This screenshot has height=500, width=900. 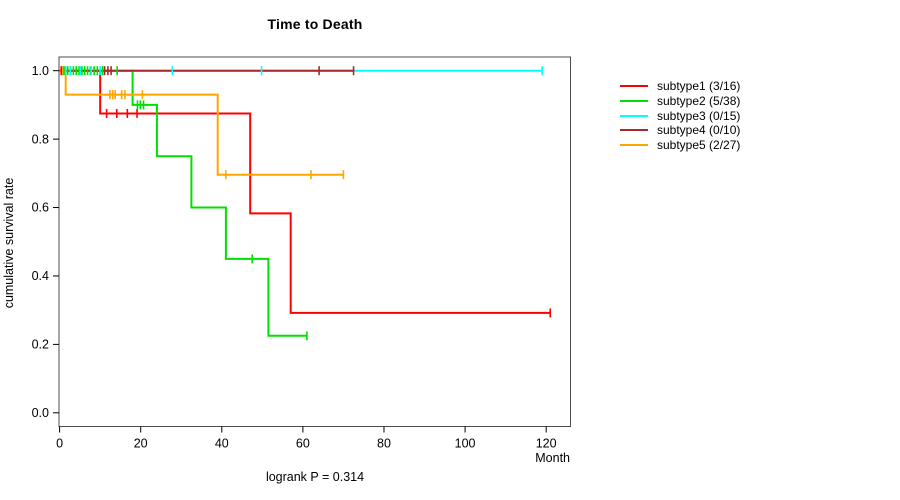 What do you see at coordinates (699, 86) in the screenshot?
I see `legend-label: subtype1 (3/16)` at bounding box center [699, 86].